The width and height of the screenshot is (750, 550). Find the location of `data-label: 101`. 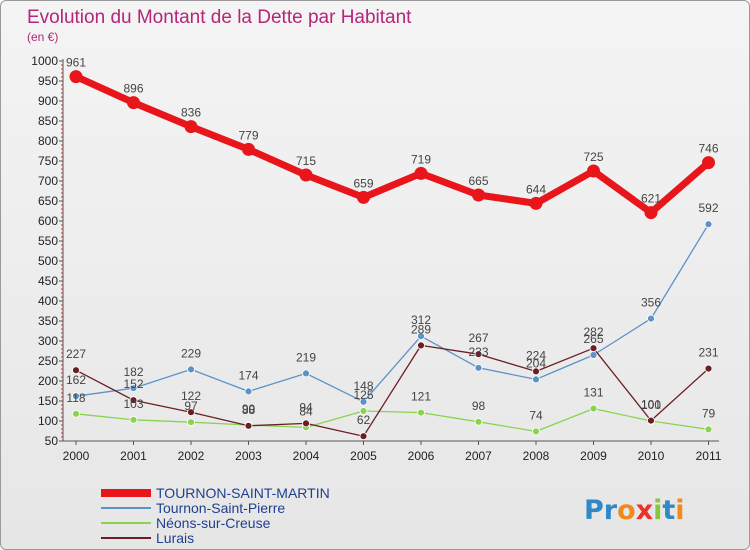

data-label: 101 is located at coordinates (651, 405).